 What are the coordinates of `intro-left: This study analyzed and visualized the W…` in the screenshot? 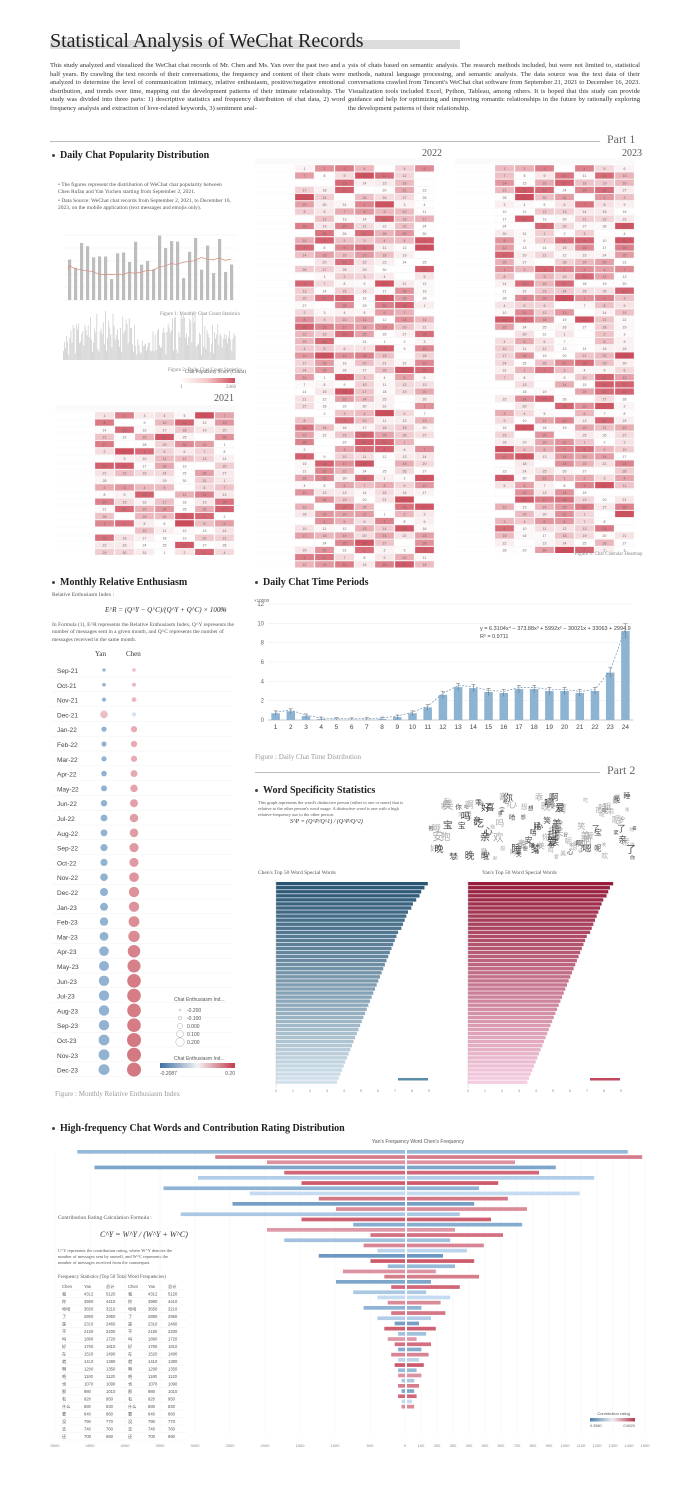 It's located at (197, 87).